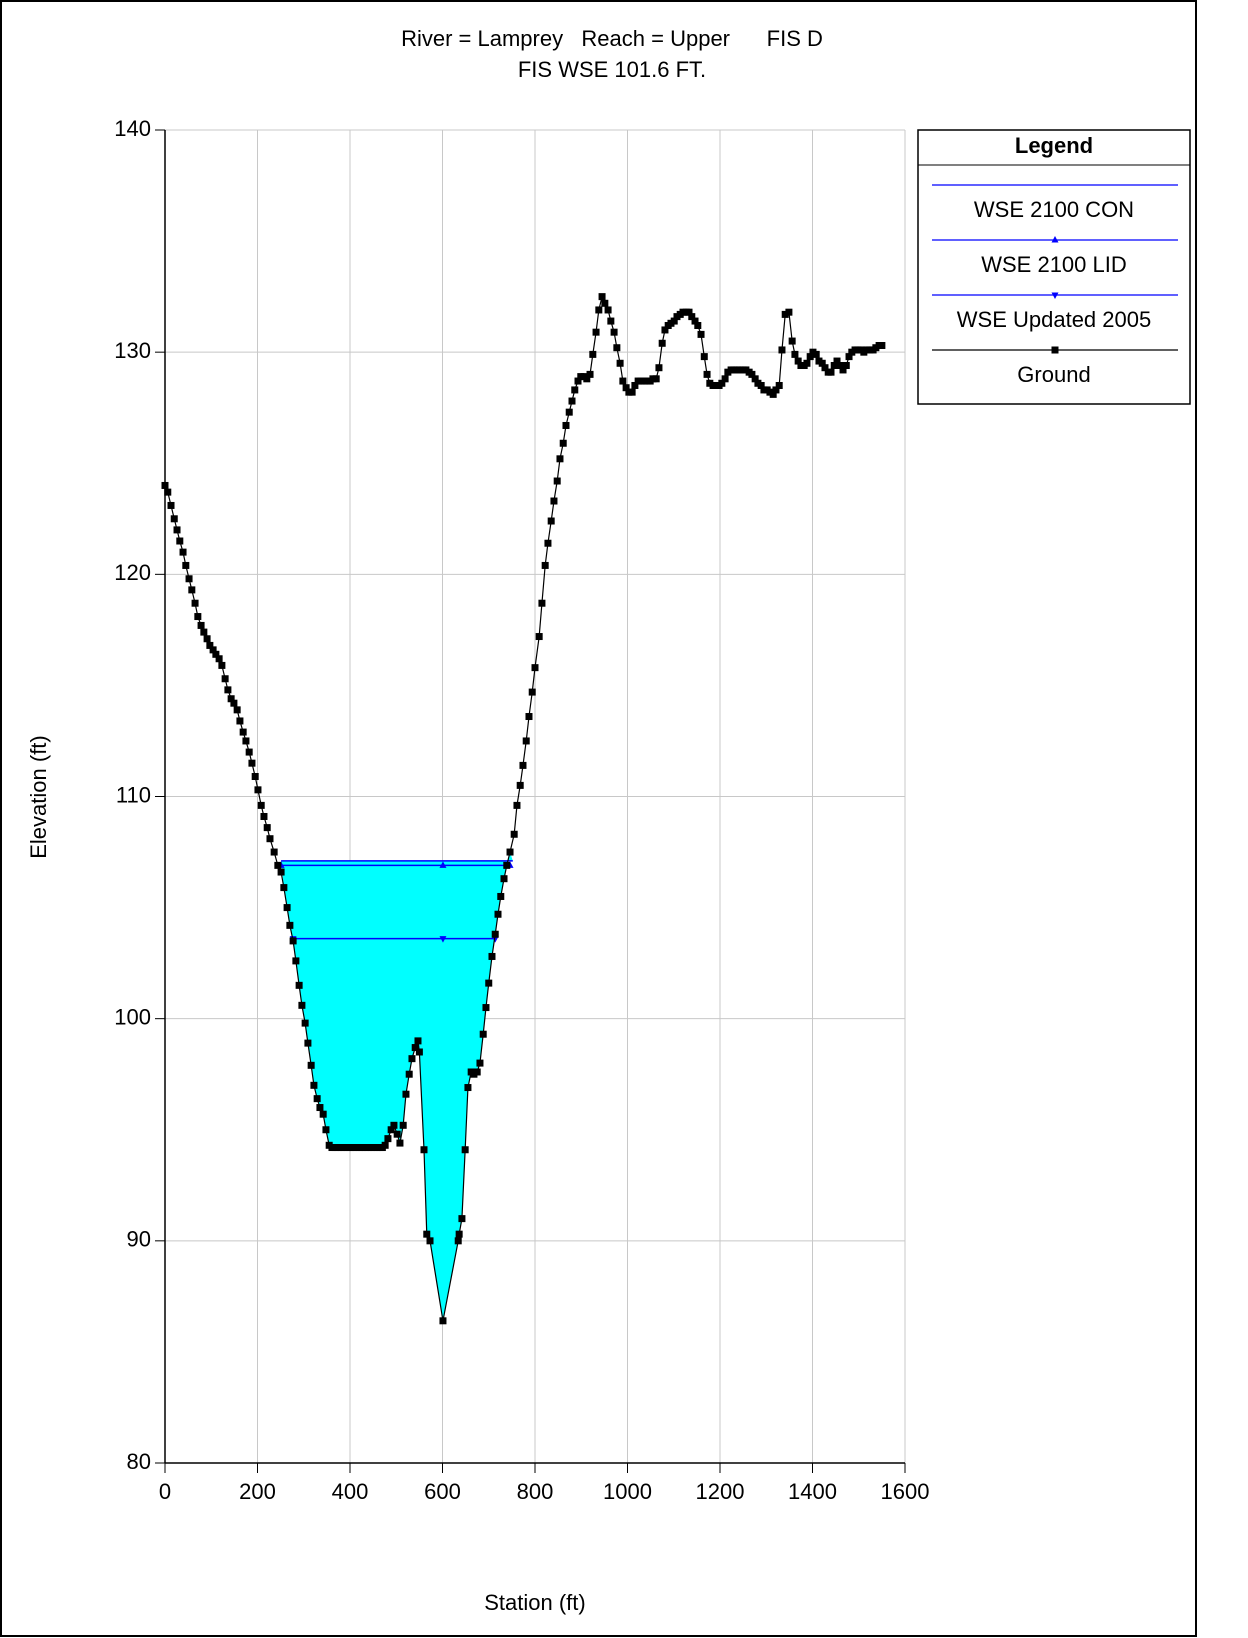 The image size is (1248, 1638). What do you see at coordinates (165, 1491) in the screenshot?
I see `x-tick-label: 0` at bounding box center [165, 1491].